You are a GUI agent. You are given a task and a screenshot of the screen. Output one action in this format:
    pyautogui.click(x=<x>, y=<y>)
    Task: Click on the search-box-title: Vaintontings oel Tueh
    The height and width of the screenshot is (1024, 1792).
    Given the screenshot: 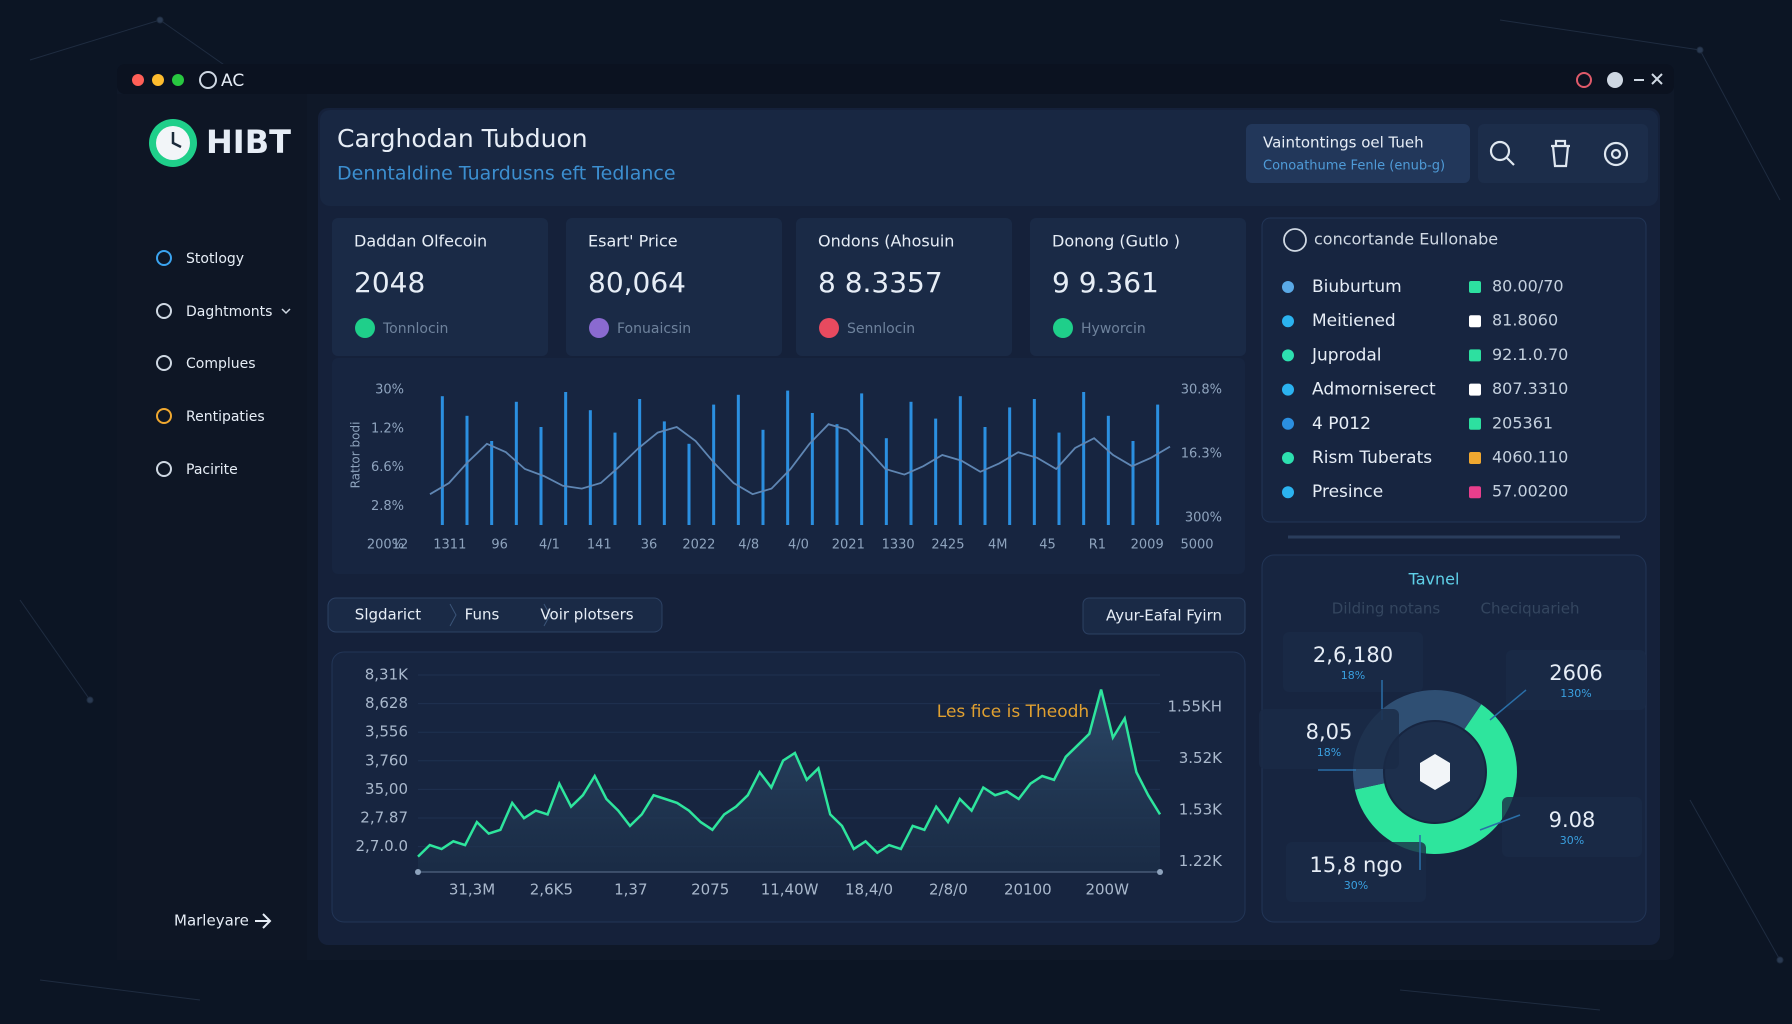 What is the action you would take?
    pyautogui.click(x=1343, y=143)
    